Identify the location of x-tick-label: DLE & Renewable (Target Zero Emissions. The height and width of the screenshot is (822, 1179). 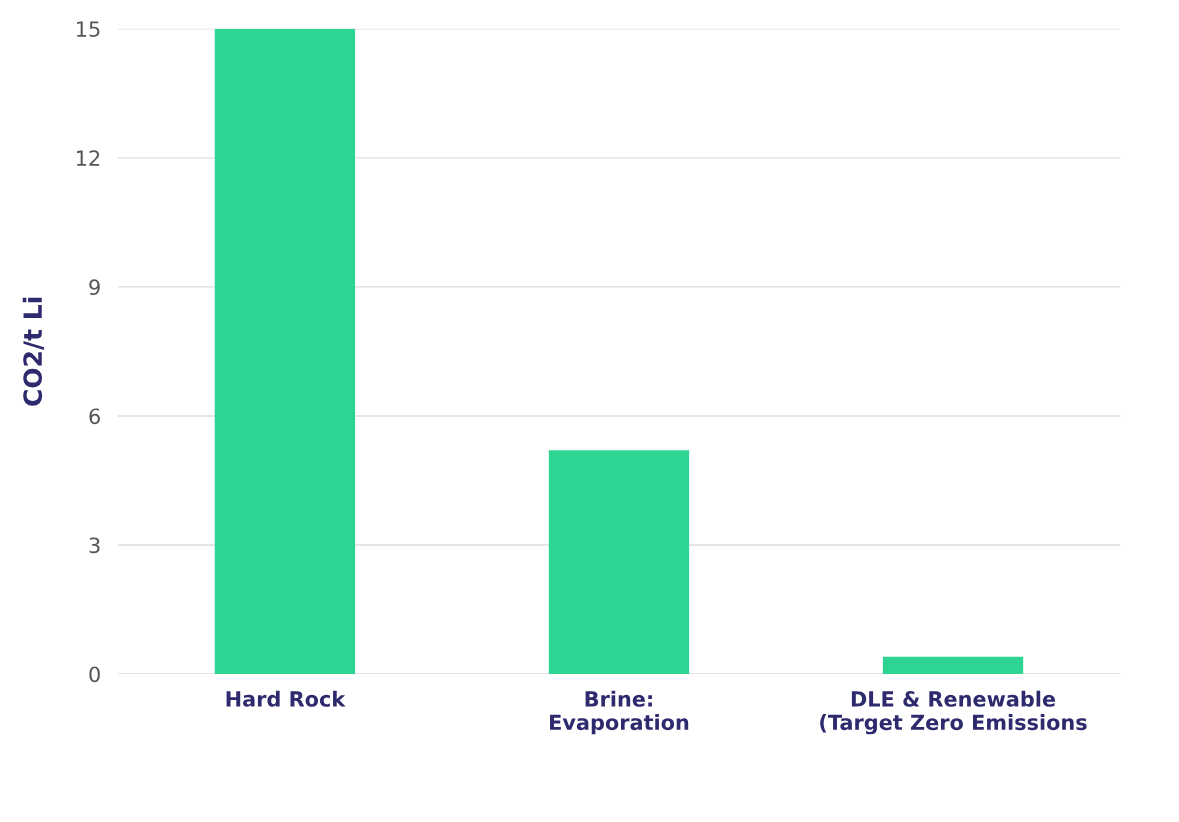
(953, 712).